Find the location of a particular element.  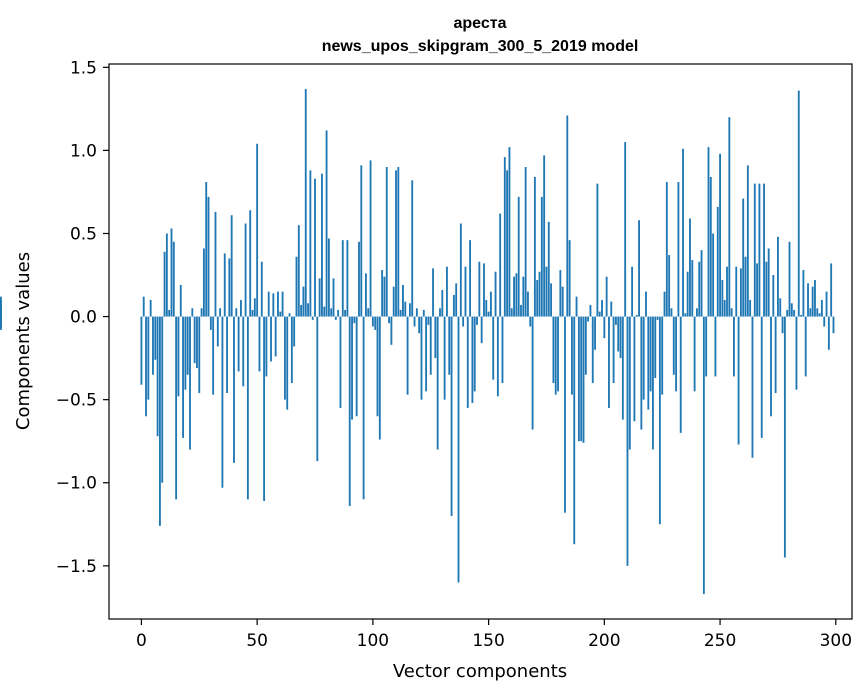

y-tick-label: 1.0 is located at coordinates (83, 151).